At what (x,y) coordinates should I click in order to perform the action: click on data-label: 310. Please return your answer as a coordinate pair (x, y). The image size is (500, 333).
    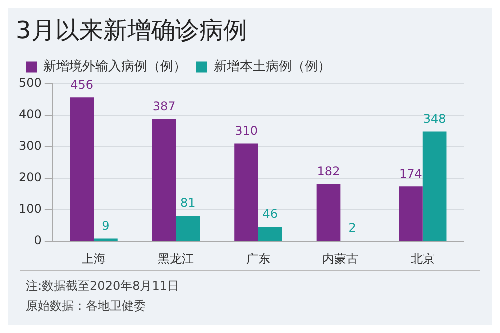
    Looking at the image, I should click on (246, 131).